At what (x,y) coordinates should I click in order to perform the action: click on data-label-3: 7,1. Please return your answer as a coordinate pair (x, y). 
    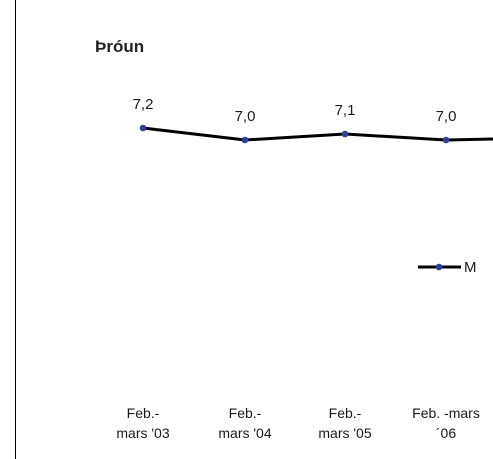
    Looking at the image, I should click on (345, 110).